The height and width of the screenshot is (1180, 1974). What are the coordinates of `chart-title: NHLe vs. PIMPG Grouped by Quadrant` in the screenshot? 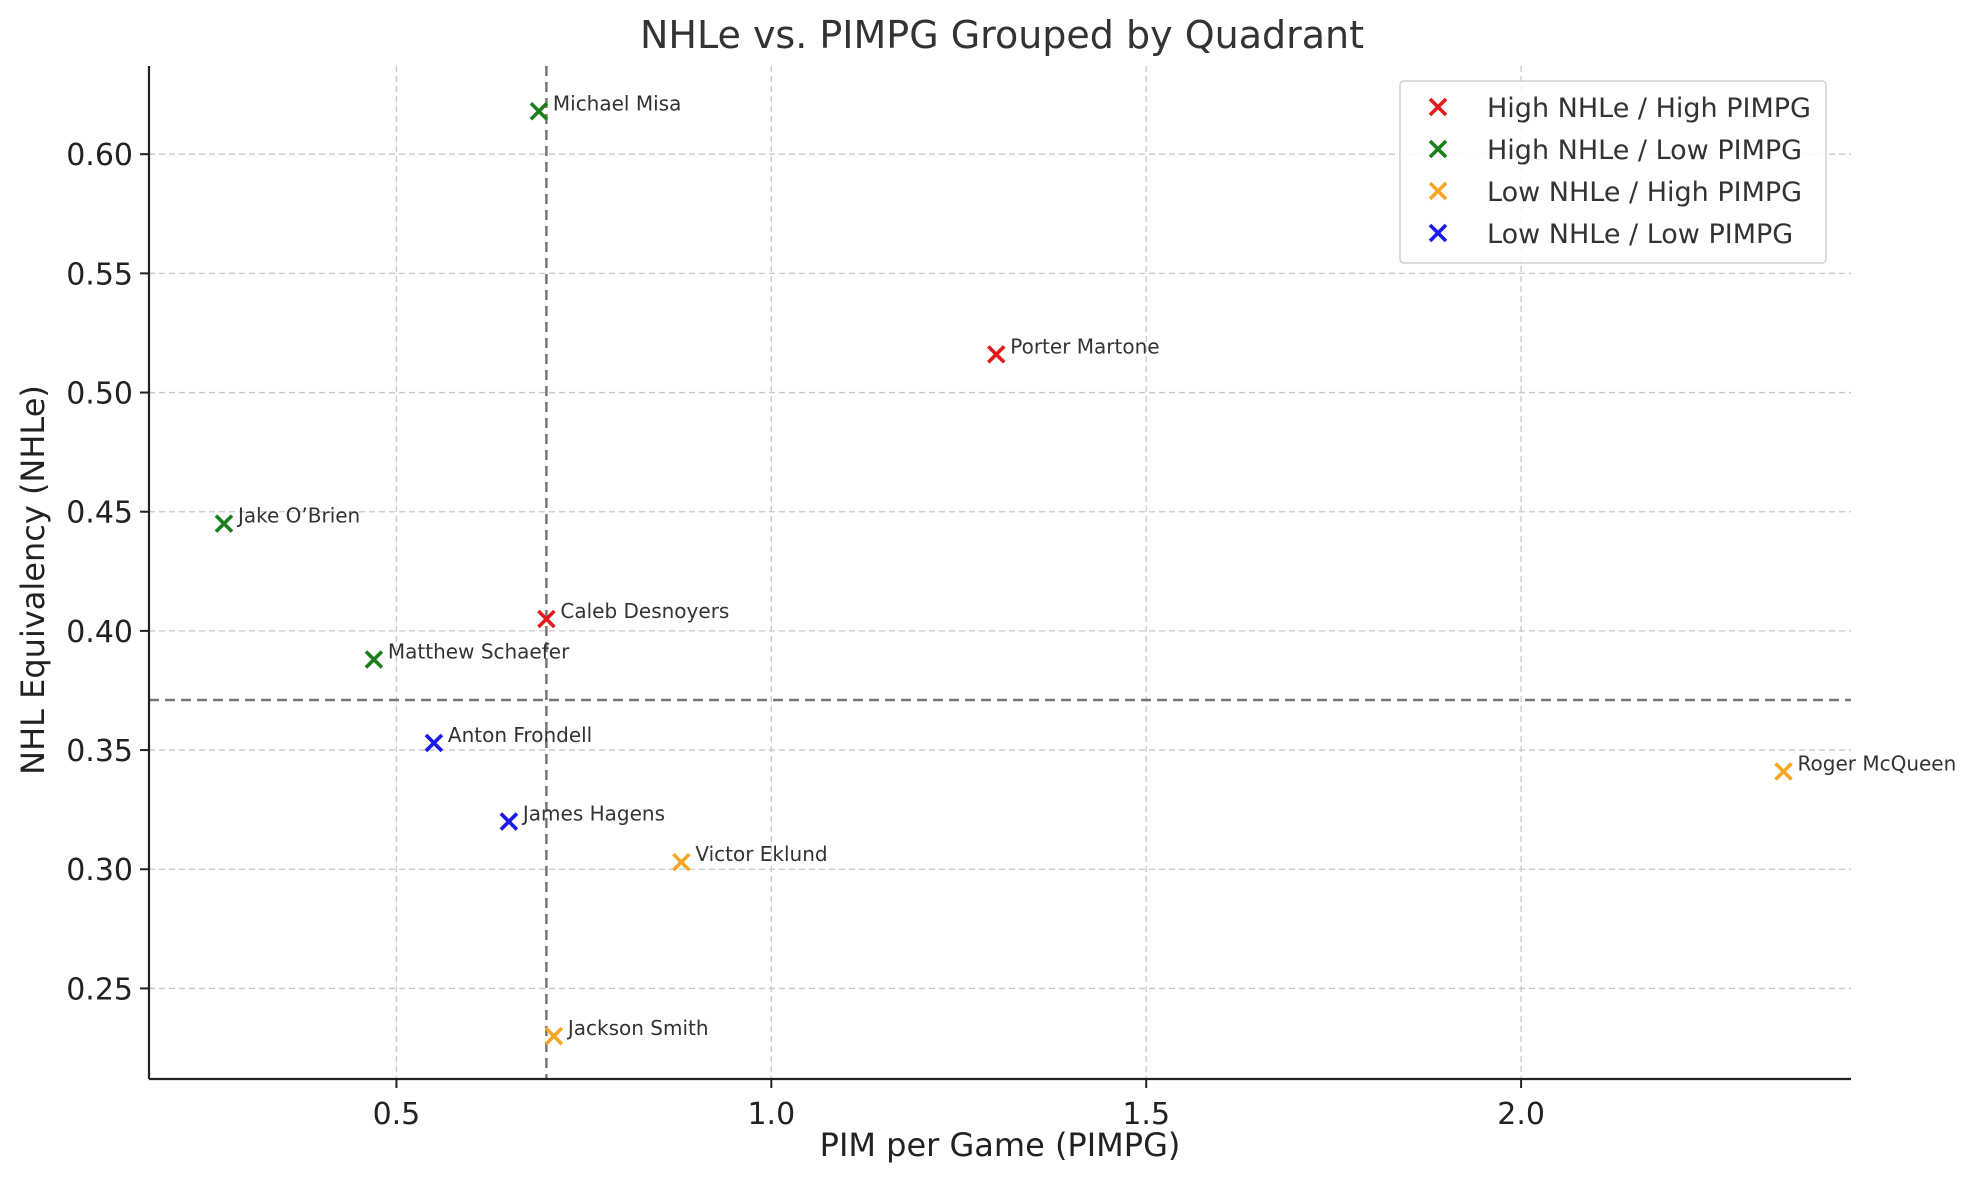 It's located at (1002, 35).